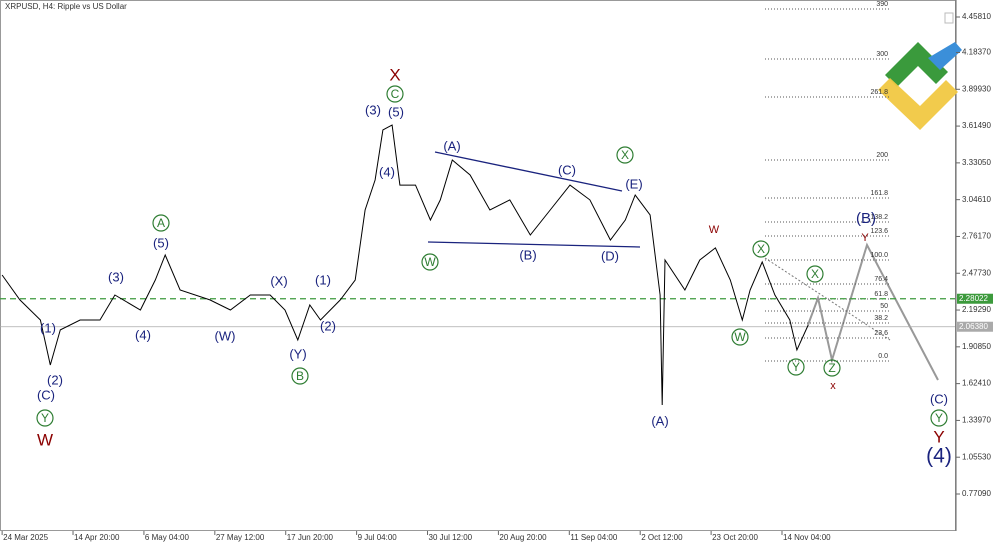 The width and height of the screenshot is (1000, 550). I want to click on wave-label: A, so click(161, 223).